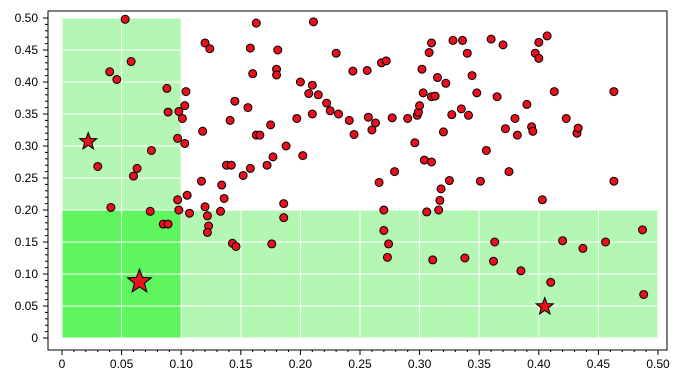  Describe the element at coordinates (599, 364) in the screenshot. I see `x-tick-label: 0.45` at that location.